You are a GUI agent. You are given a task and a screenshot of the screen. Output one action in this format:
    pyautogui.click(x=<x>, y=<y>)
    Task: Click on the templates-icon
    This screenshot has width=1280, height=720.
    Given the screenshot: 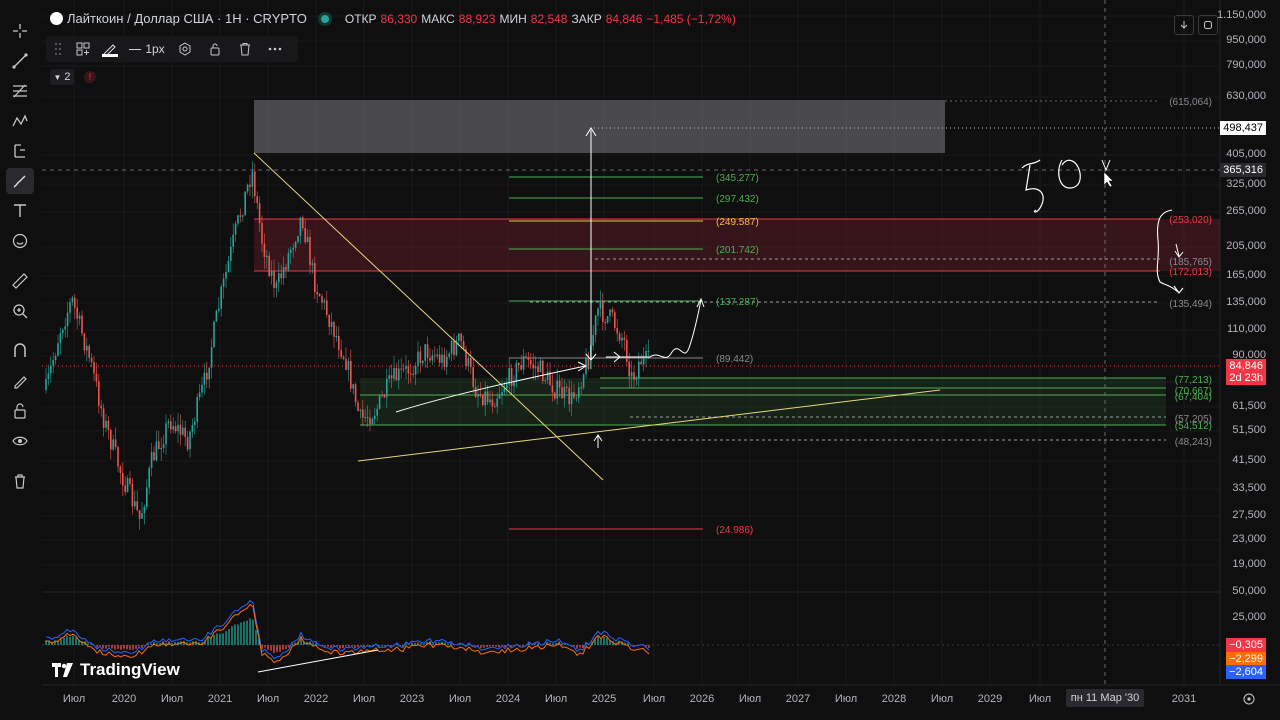 What is the action you would take?
    pyautogui.click(x=83, y=49)
    